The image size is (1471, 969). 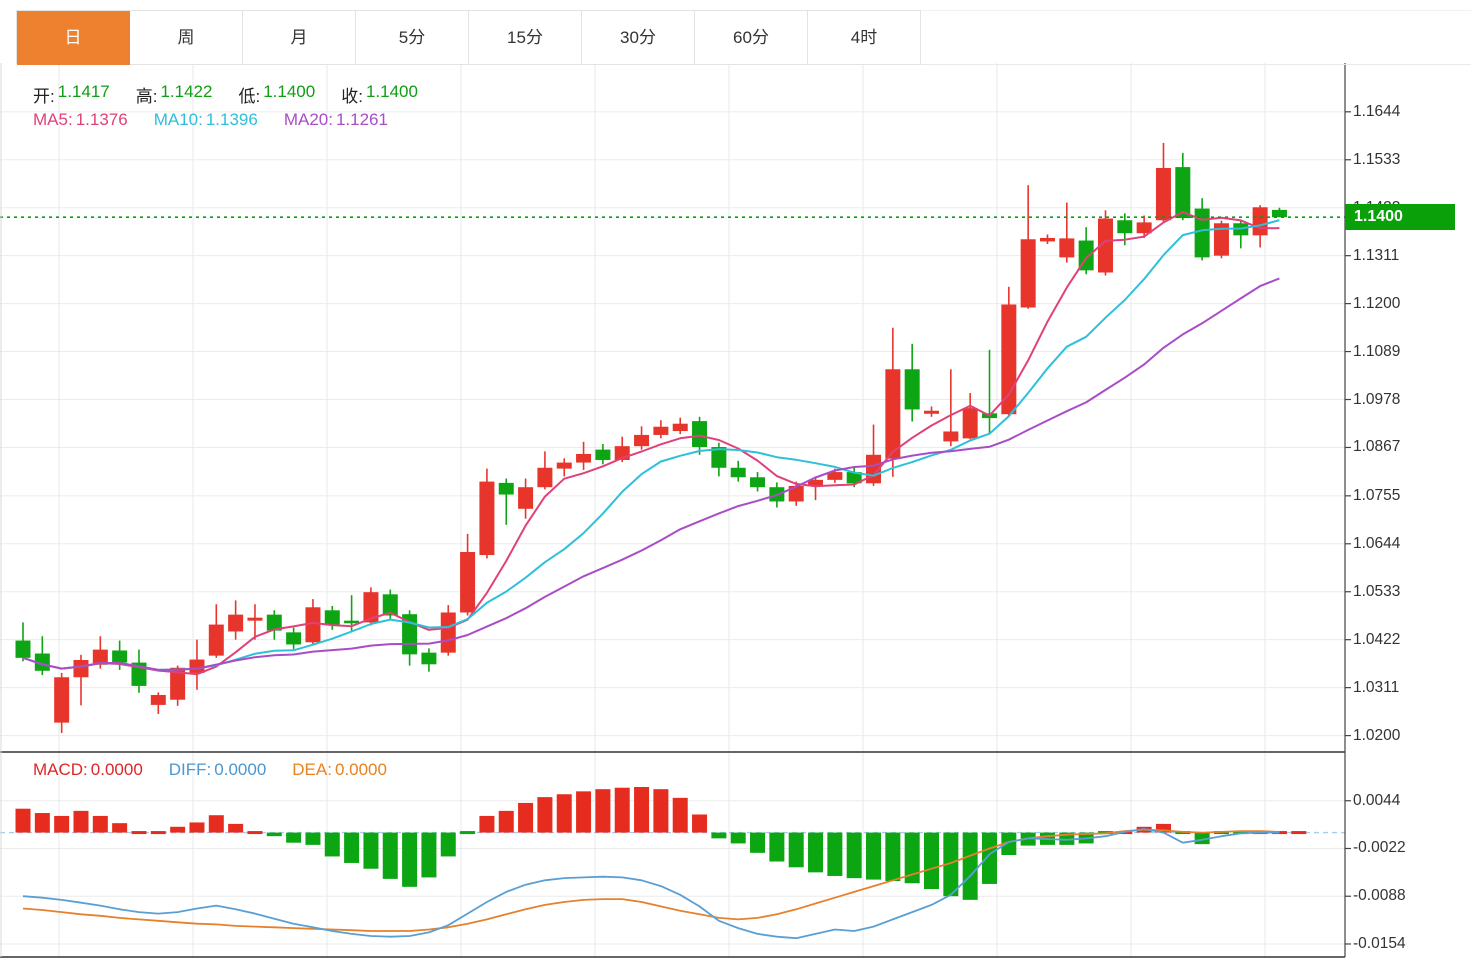 I want to click on ohlc-item: 收: 1.1400, so click(x=379, y=94).